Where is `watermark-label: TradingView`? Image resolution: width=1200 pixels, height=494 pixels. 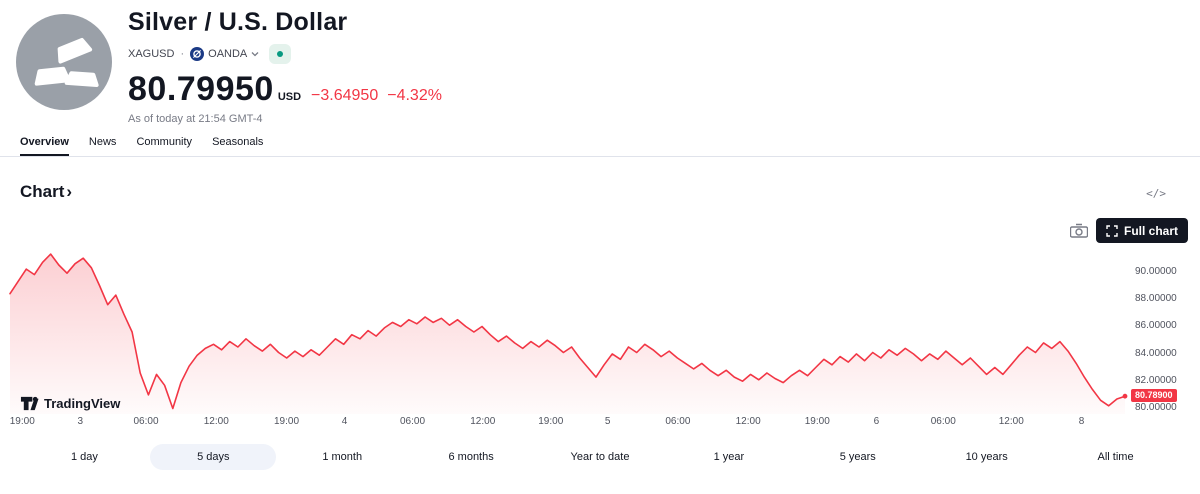
watermark-label: TradingView is located at coordinates (82, 403).